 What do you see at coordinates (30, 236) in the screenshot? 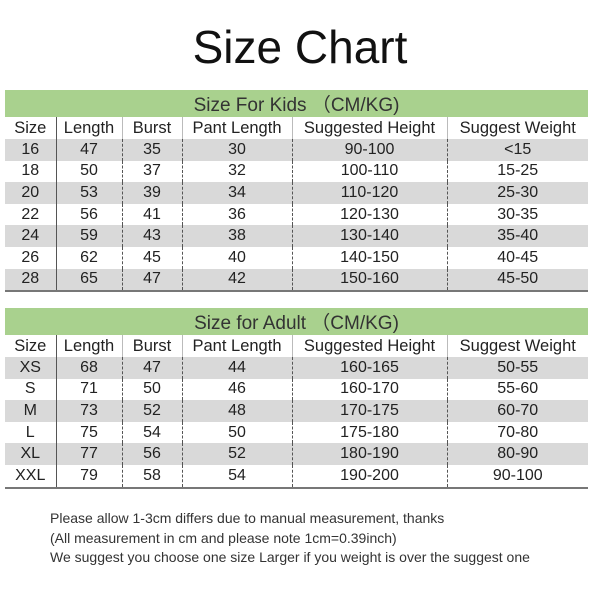
I see `table-cell: 24` at bounding box center [30, 236].